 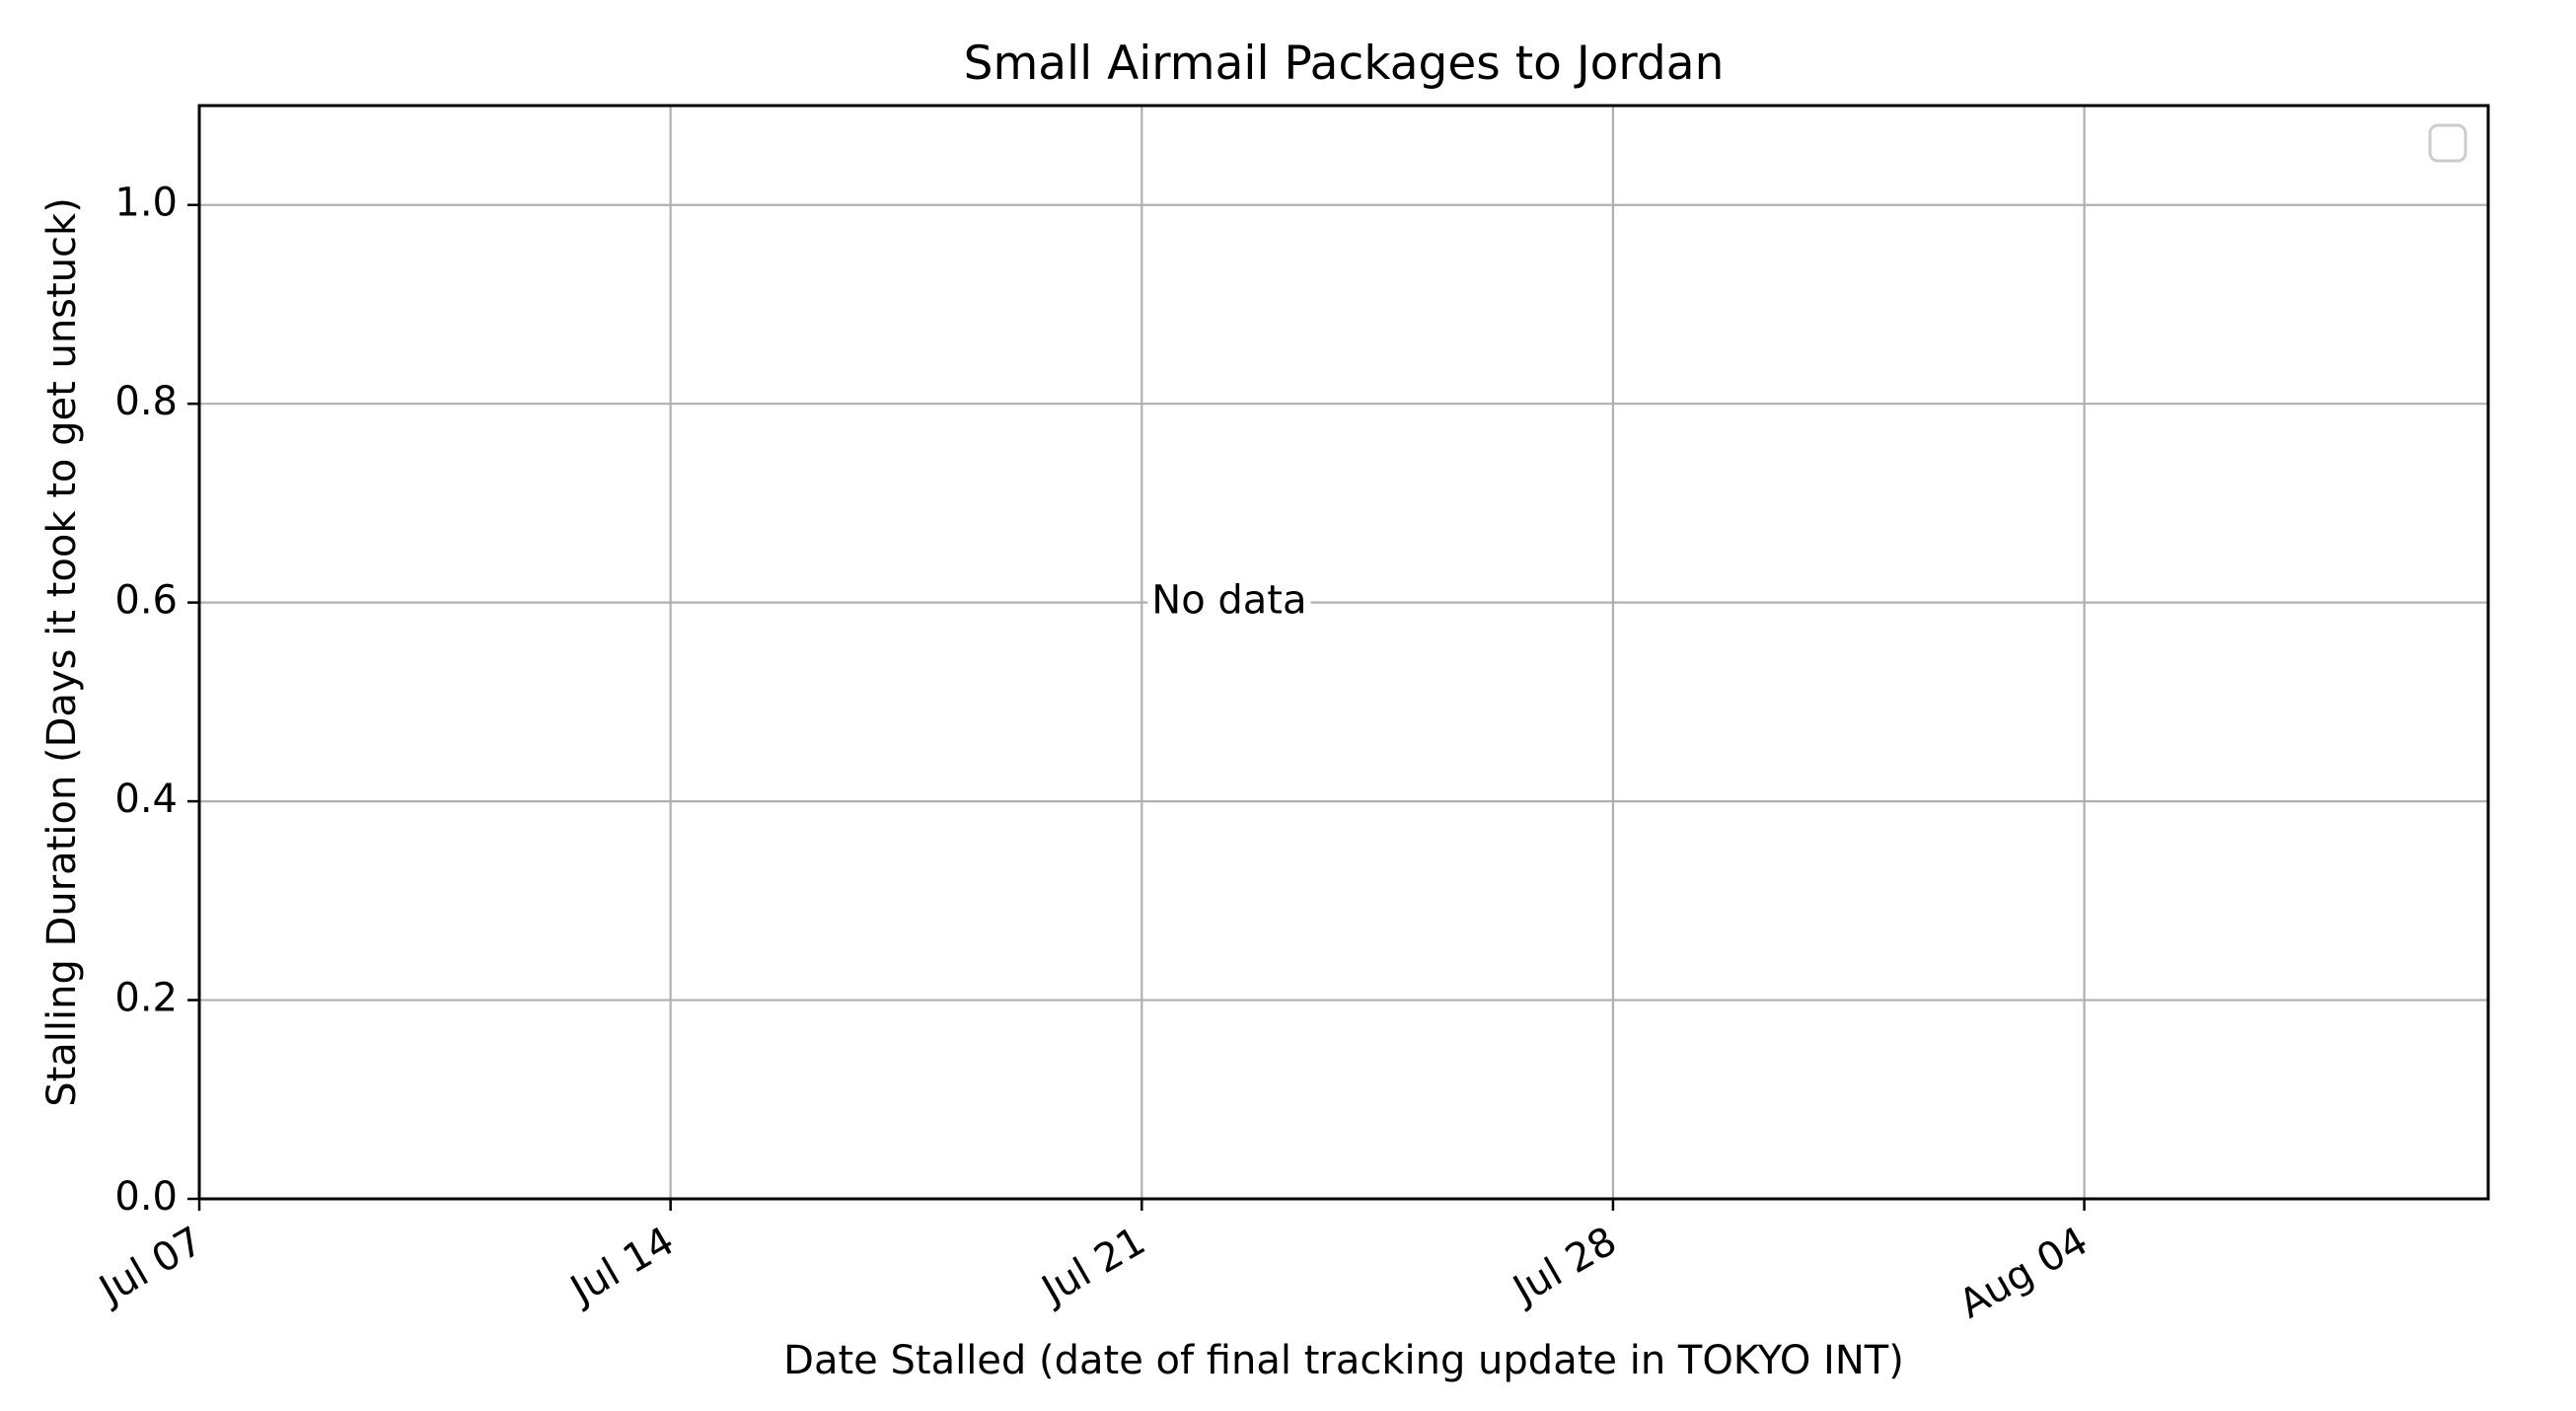 I want to click on y-tick-label: 1.0, so click(x=146, y=204).